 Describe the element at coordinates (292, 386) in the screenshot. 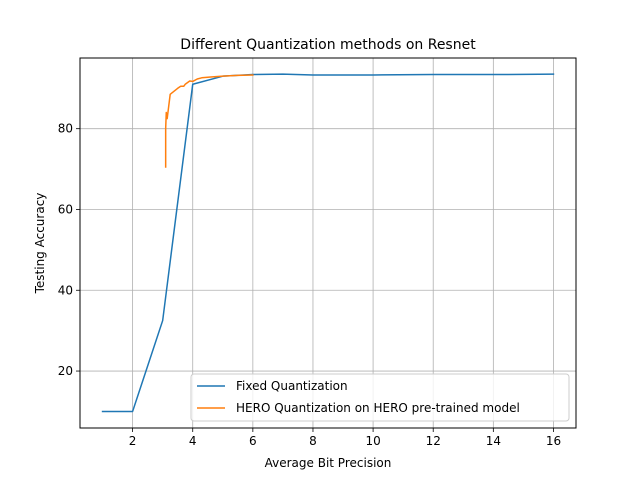

I see `legend-label-fixed-quantization: Fixed Quantization` at that location.